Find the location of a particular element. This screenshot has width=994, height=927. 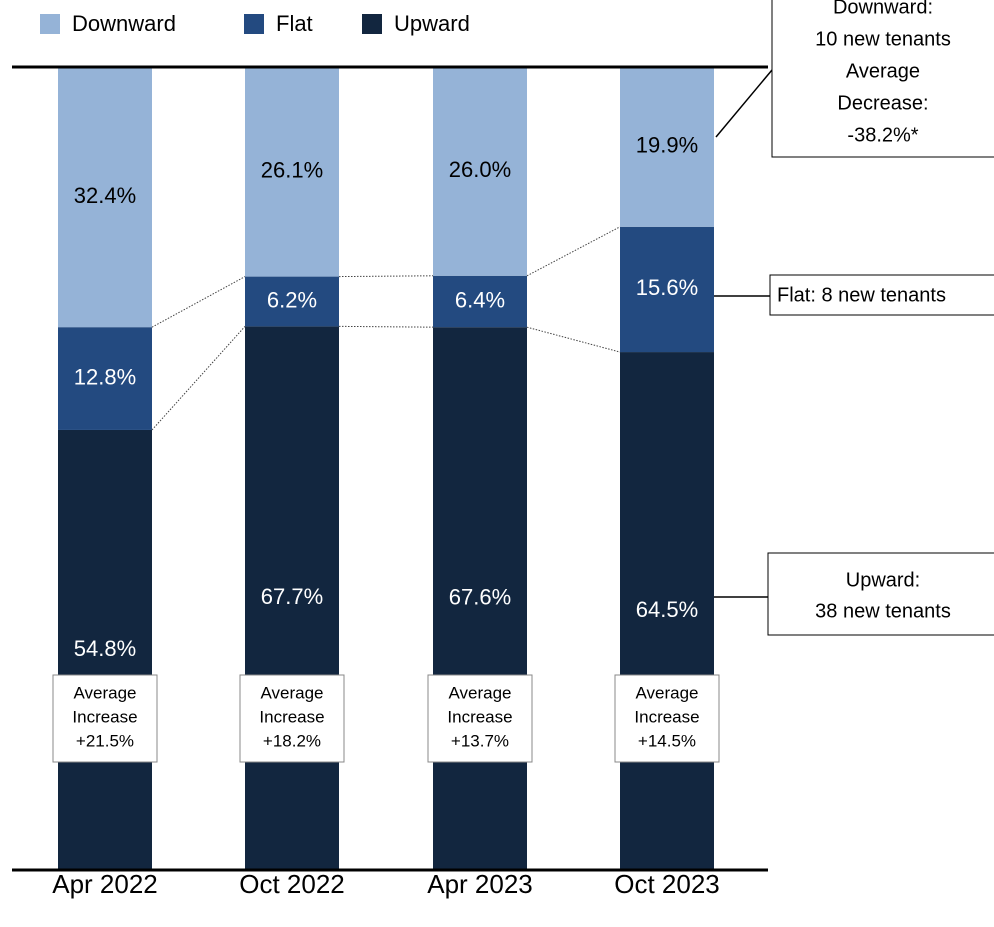

legend-label: Downward is located at coordinates (124, 23).